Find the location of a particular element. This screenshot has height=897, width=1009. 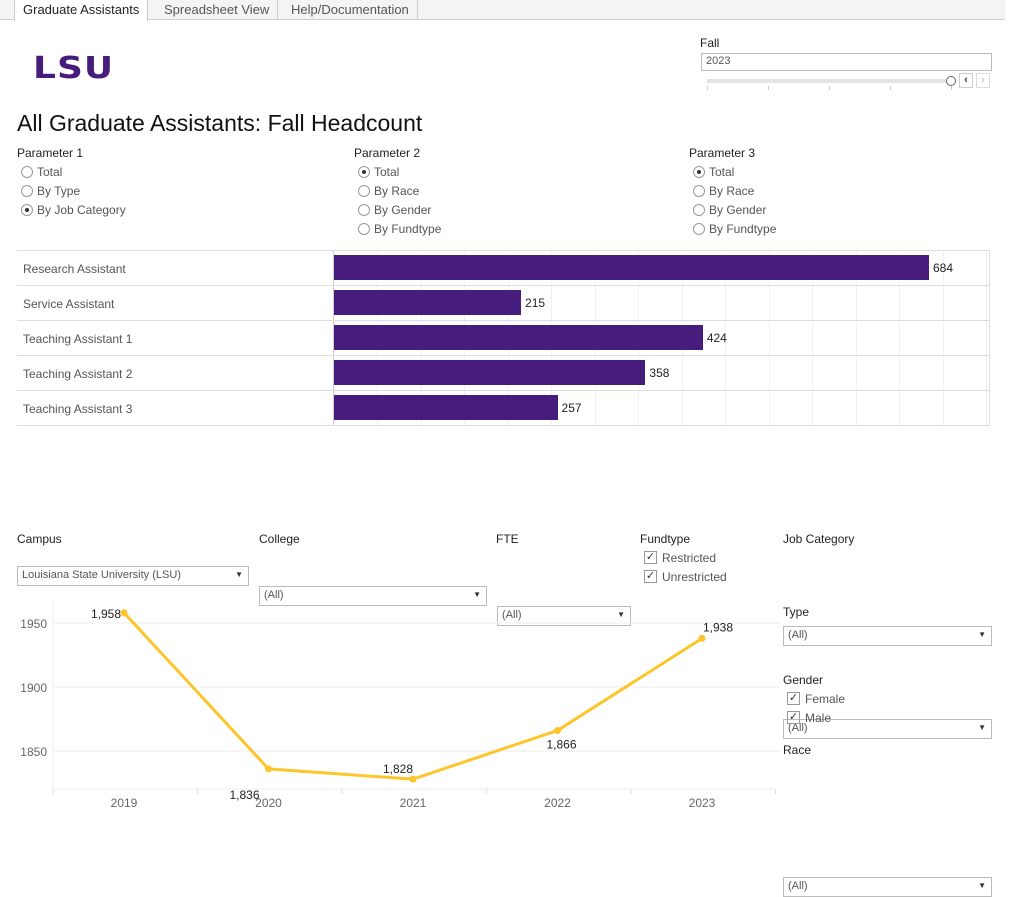

bar-row: Research Assistant is located at coordinates (503, 267).